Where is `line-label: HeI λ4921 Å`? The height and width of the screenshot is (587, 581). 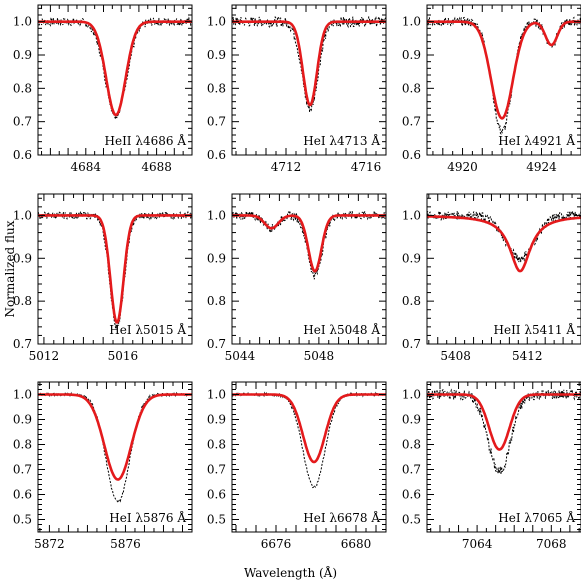
line-label: HeI λ4921 Å is located at coordinates (536, 140).